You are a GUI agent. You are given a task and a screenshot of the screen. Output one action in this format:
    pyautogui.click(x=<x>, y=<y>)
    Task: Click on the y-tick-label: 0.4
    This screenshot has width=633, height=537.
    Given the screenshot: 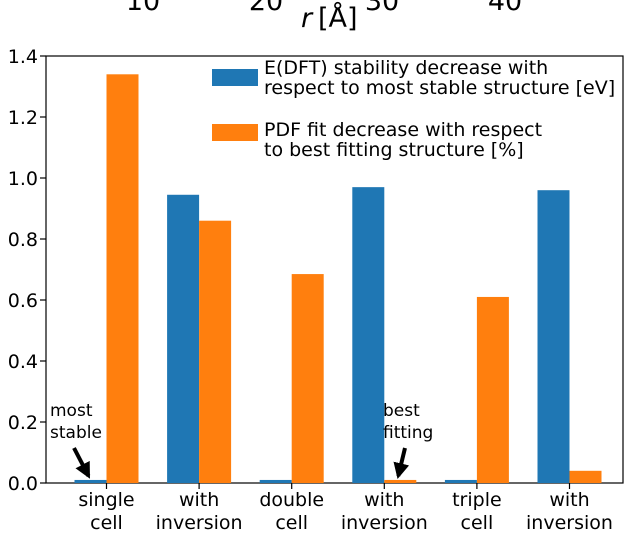 What is the action you would take?
    pyautogui.click(x=23, y=362)
    